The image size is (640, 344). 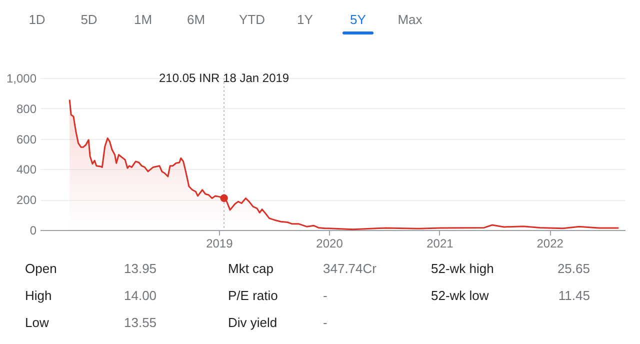 I want to click on text: 52-wk low, so click(x=460, y=295).